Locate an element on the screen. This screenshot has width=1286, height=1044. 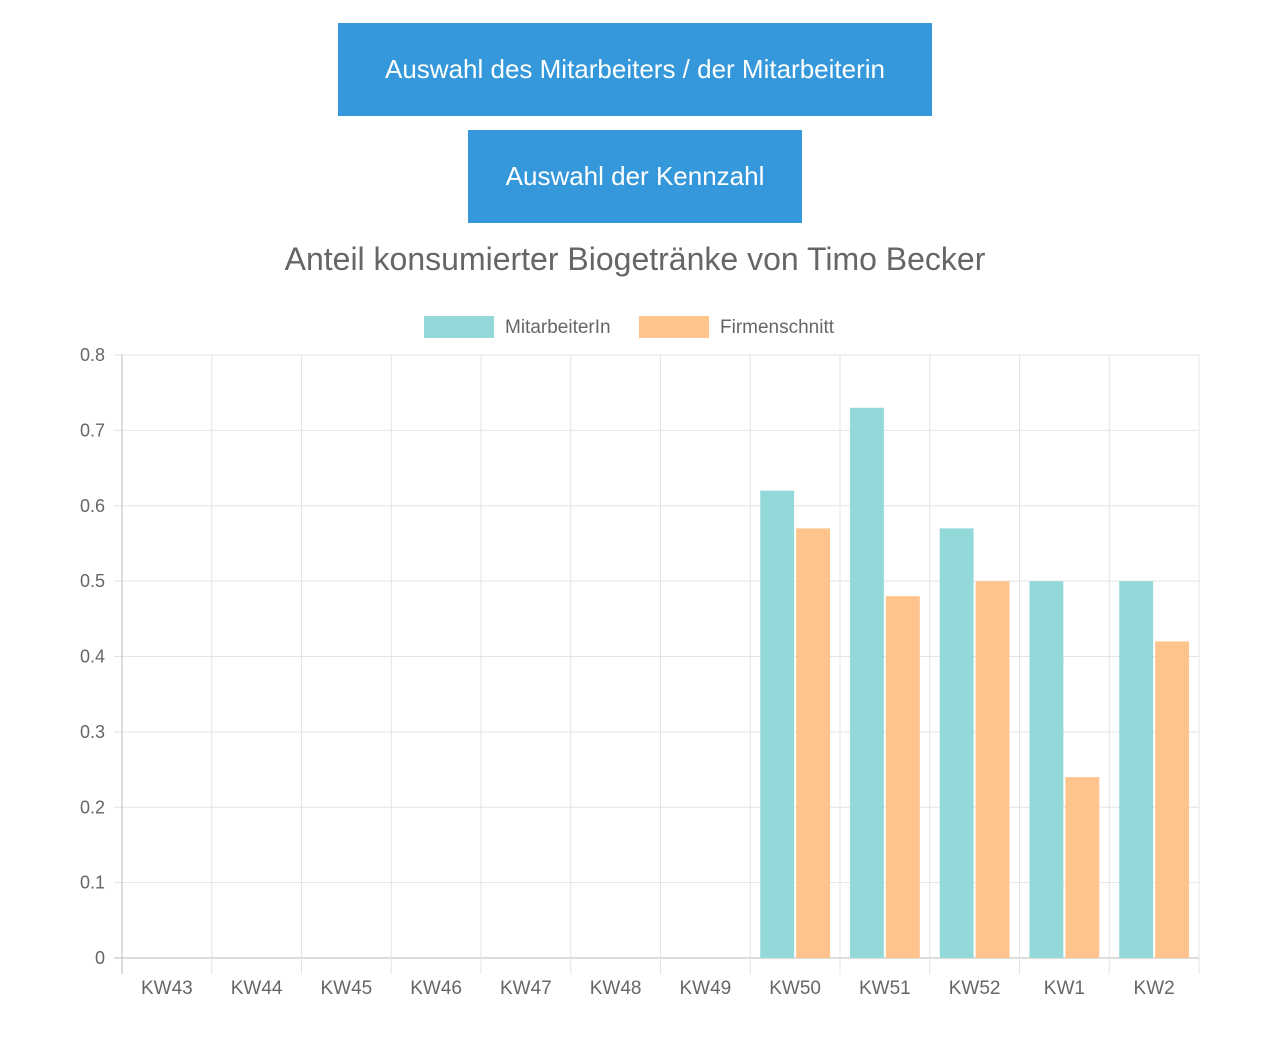
x-tick-label-5: KW48 is located at coordinates (616, 988).